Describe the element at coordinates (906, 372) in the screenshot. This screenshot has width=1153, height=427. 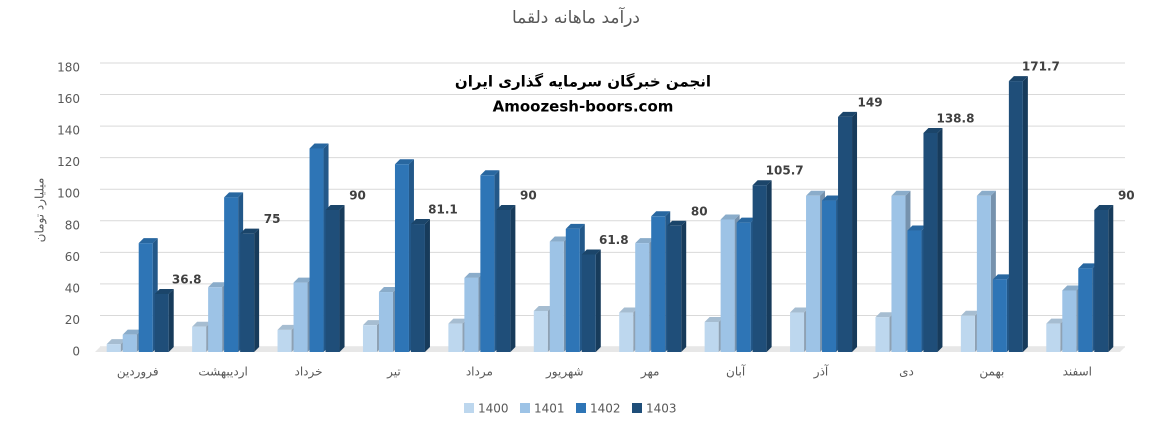
I see `x-tick-label: دی` at that location.